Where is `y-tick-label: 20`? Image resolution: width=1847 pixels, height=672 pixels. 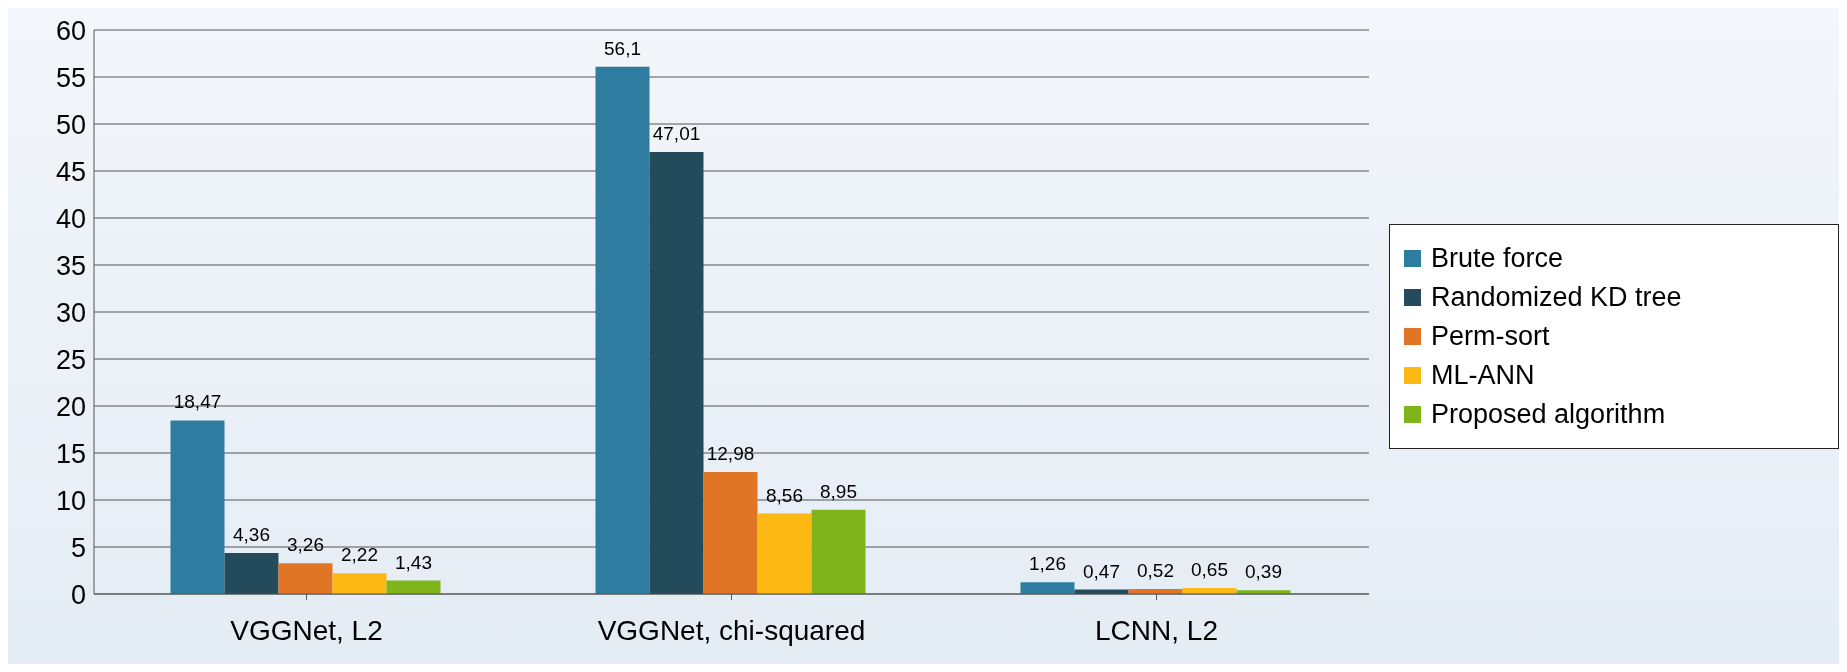 y-tick-label: 20 is located at coordinates (70, 406).